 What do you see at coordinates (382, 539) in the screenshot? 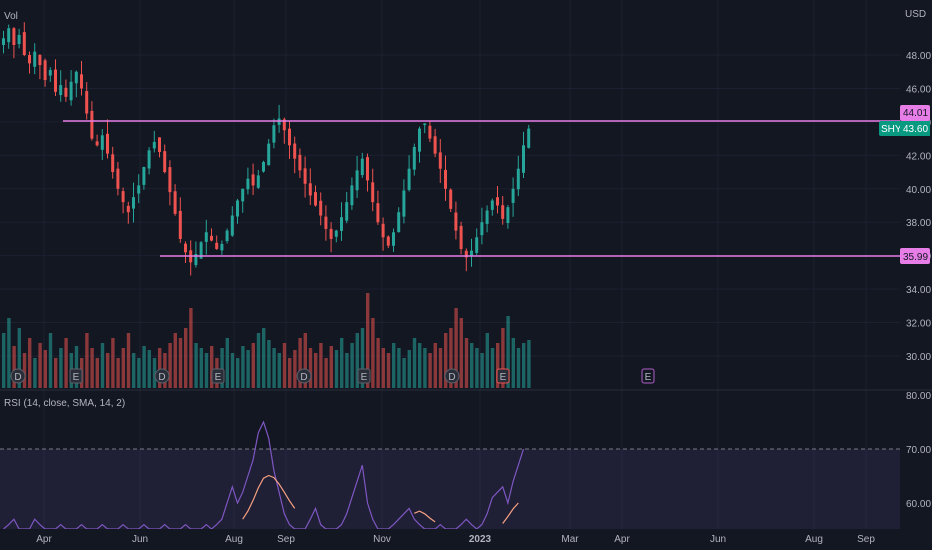
I see `time-tick-label: Nov` at bounding box center [382, 539].